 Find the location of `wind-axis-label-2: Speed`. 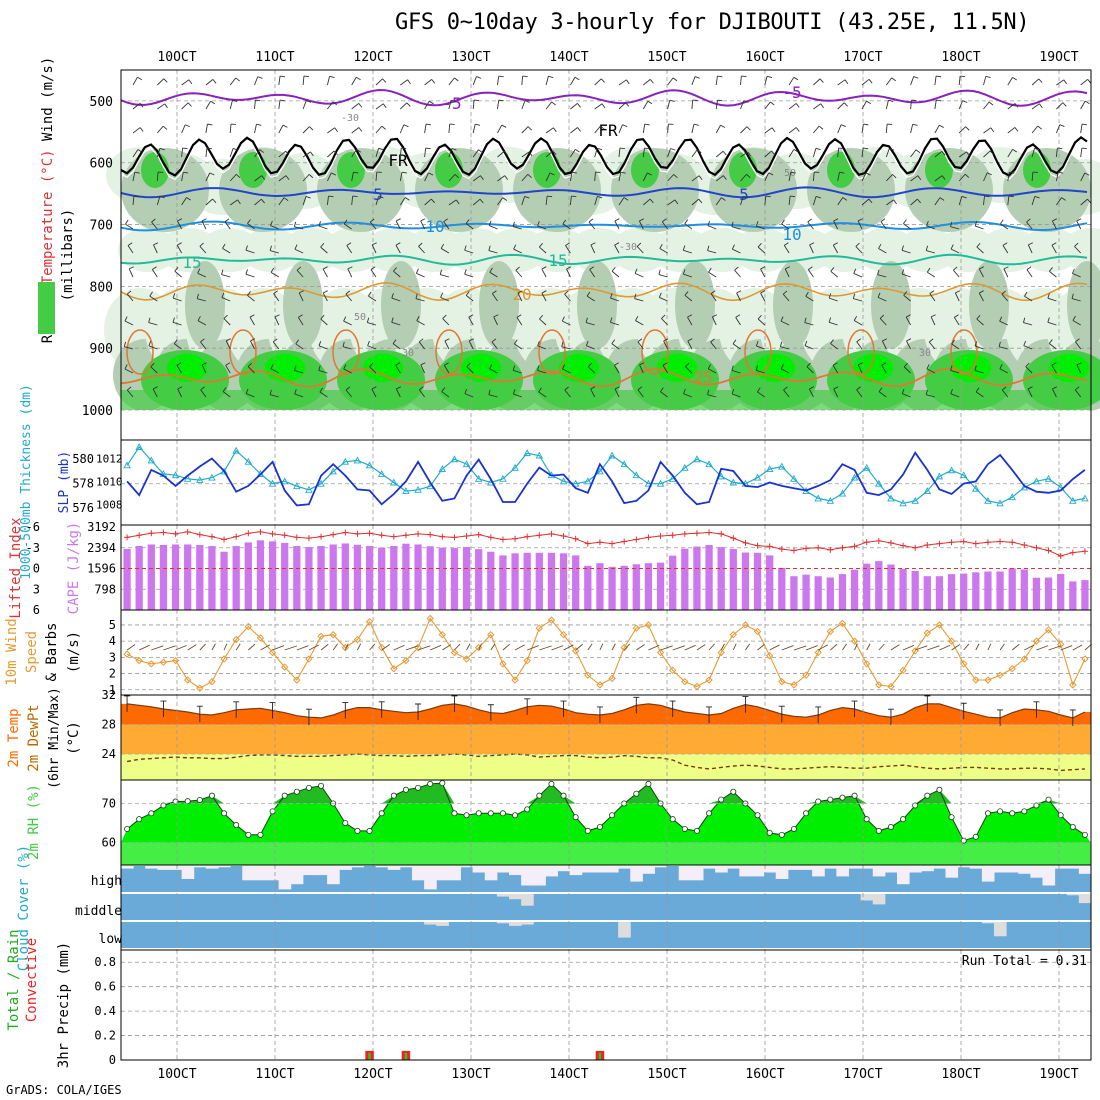

wind-axis-label-2: Speed is located at coordinates (32, 652).